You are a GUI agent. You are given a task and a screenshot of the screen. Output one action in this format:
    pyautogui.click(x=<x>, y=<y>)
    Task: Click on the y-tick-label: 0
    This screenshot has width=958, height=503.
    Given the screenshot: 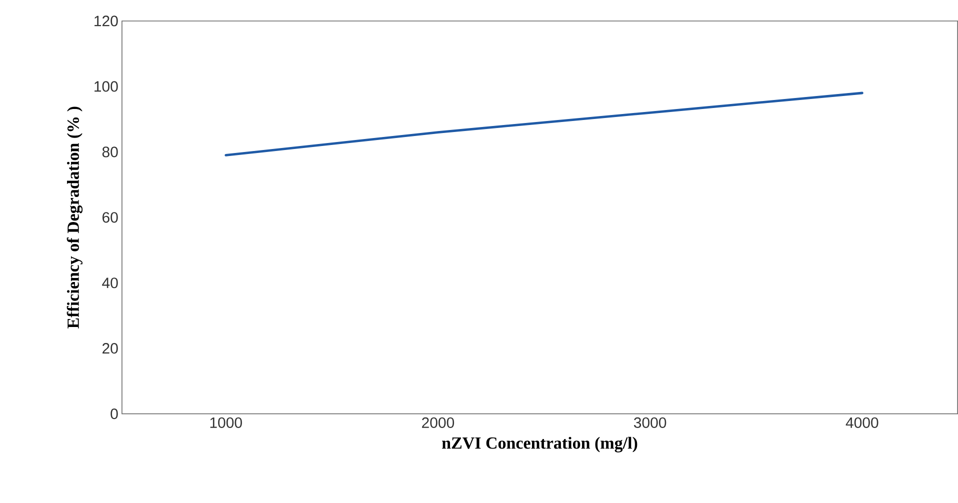 What is the action you would take?
    pyautogui.click(x=114, y=414)
    